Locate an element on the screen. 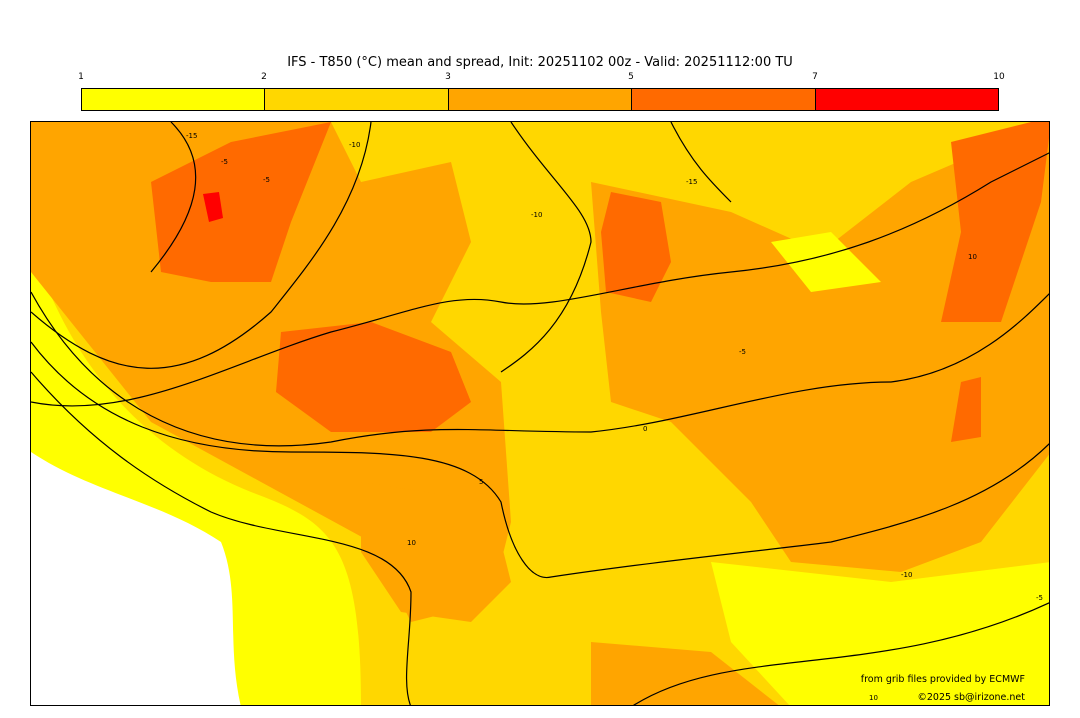 The height and width of the screenshot is (718, 1080). colorbar is located at coordinates (540, 99).